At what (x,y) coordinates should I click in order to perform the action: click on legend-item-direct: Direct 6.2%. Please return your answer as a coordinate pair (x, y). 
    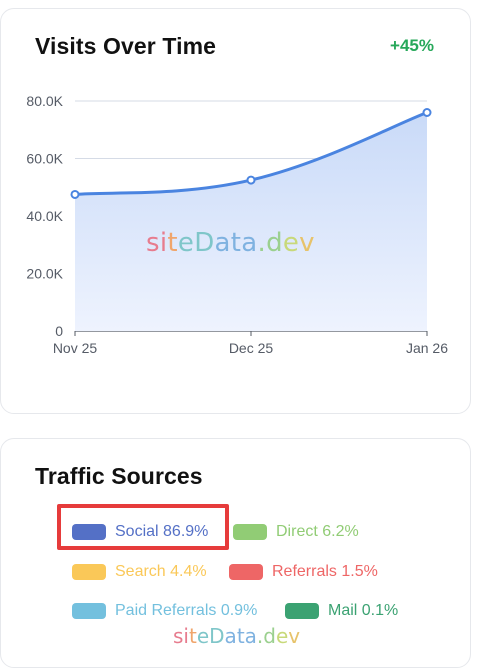
    Looking at the image, I should click on (296, 532).